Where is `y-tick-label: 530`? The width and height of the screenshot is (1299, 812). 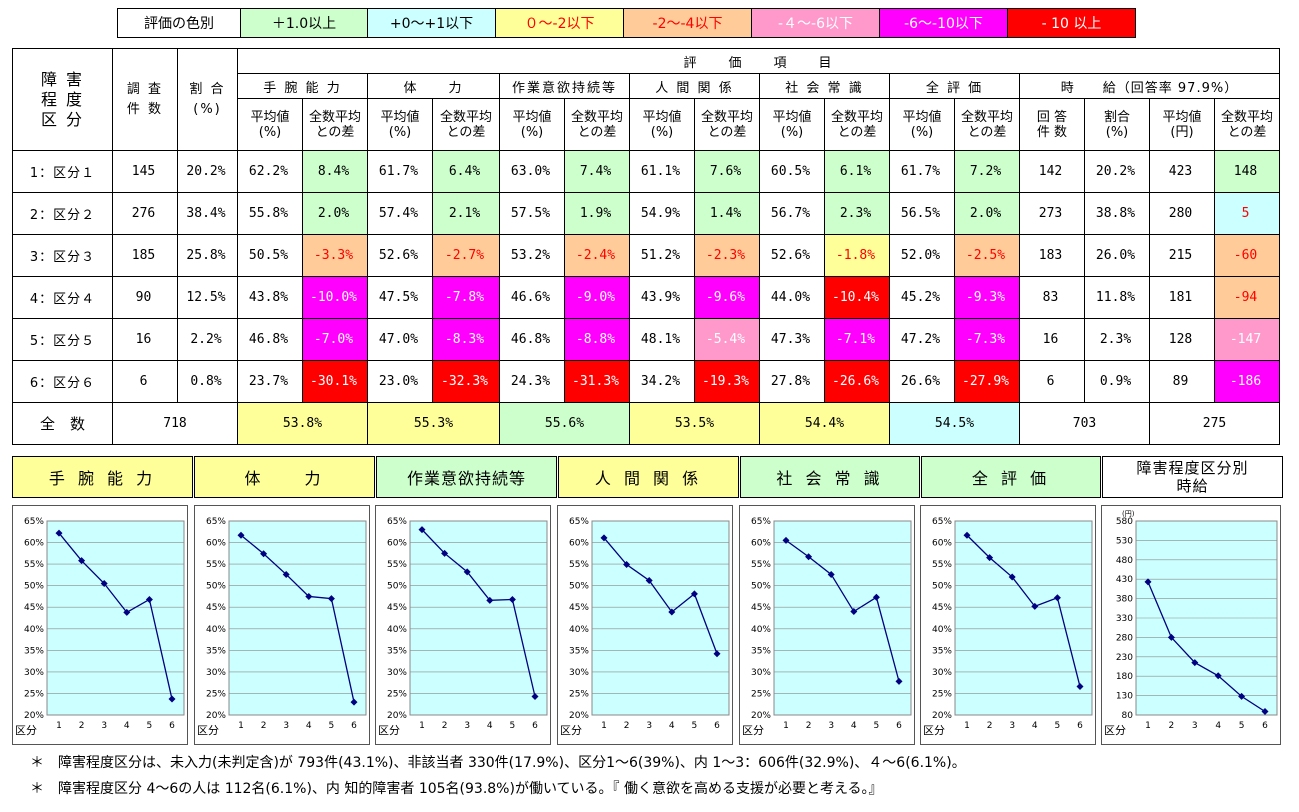 y-tick-label: 530 is located at coordinates (1124, 541).